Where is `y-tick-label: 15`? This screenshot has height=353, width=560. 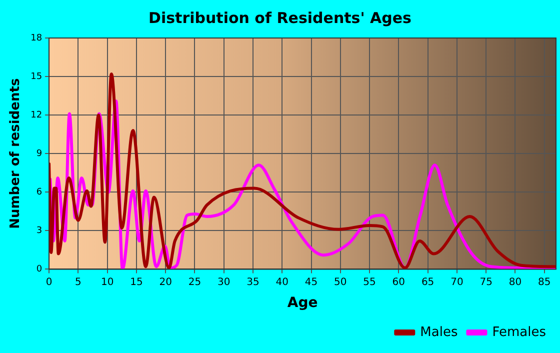
y-tick-label: 15 is located at coordinates (36, 77).